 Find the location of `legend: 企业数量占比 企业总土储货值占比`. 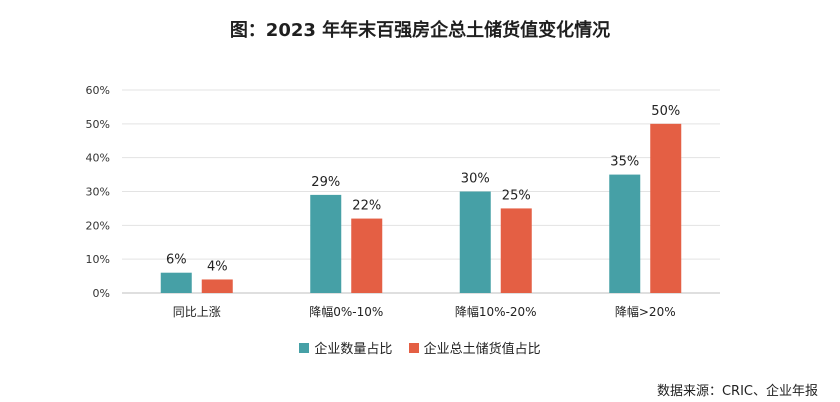

legend: 企业数量占比 企业总土储货值占比 is located at coordinates (420, 347).